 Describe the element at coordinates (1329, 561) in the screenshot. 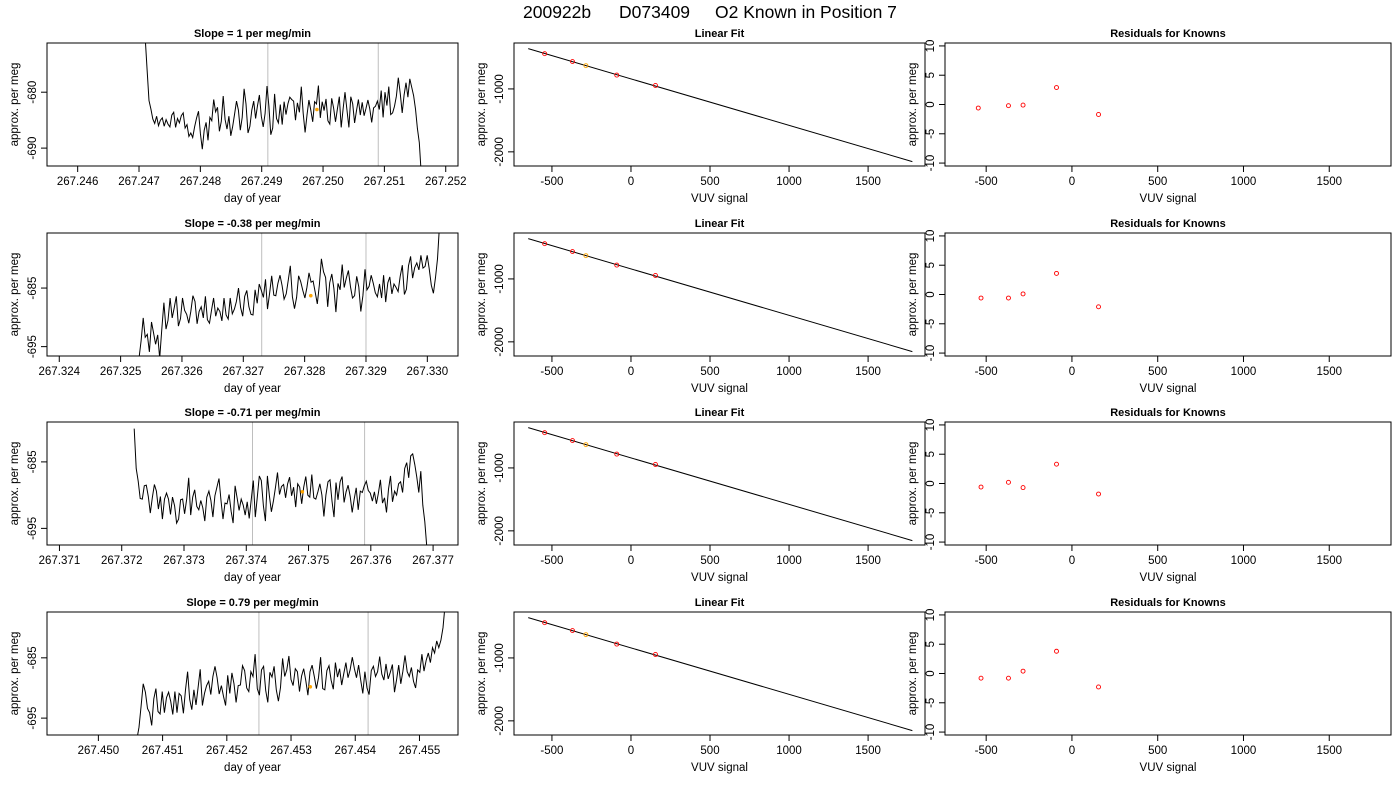

I see `x-tick-label: 1500` at that location.